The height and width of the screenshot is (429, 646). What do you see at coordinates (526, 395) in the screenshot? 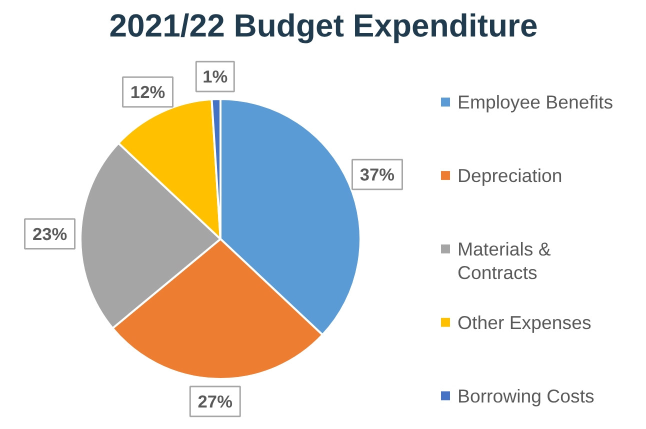
I see `legend-label: Borrowing Costs` at bounding box center [526, 395].